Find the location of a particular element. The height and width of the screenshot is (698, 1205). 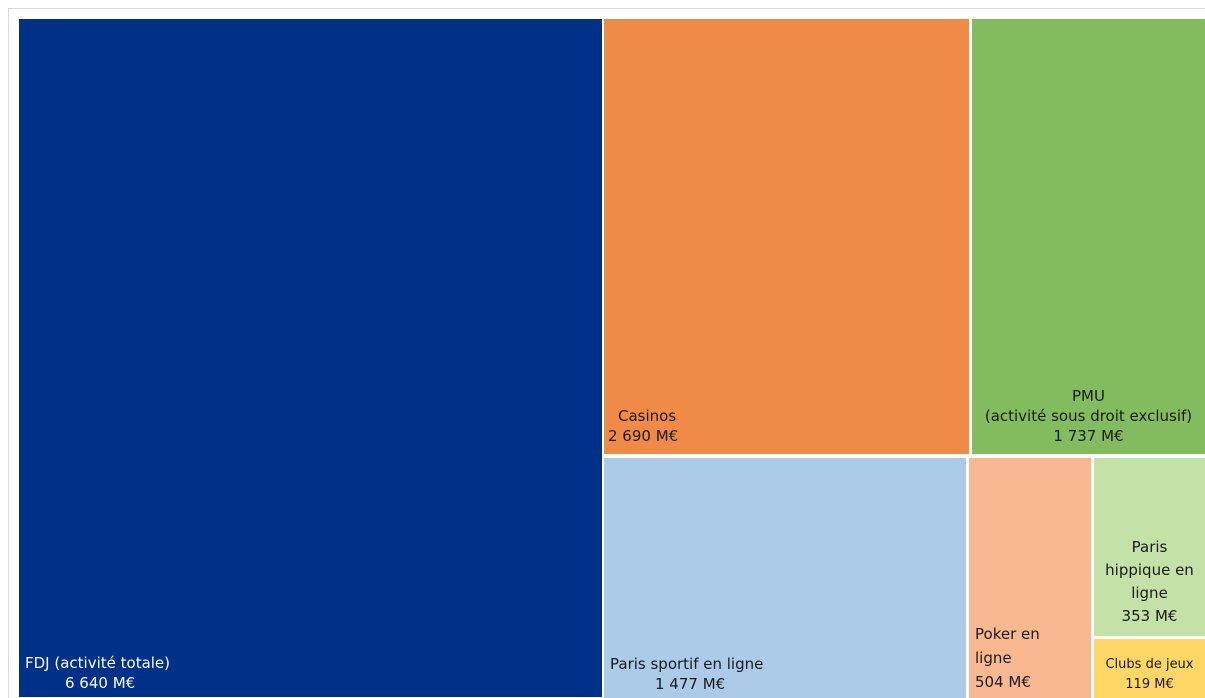

tile-casinos-value: 2 690 M€ is located at coordinates (643, 436).